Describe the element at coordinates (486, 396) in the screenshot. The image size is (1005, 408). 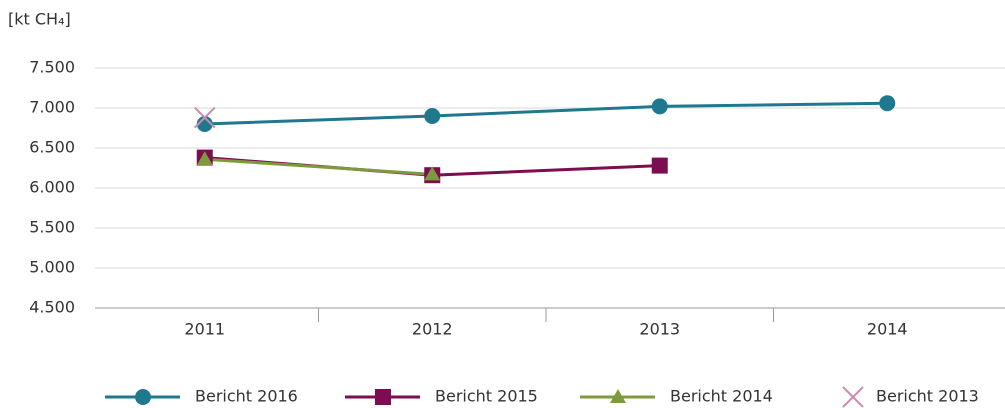
I see `legend-label: Bericht 2015` at that location.